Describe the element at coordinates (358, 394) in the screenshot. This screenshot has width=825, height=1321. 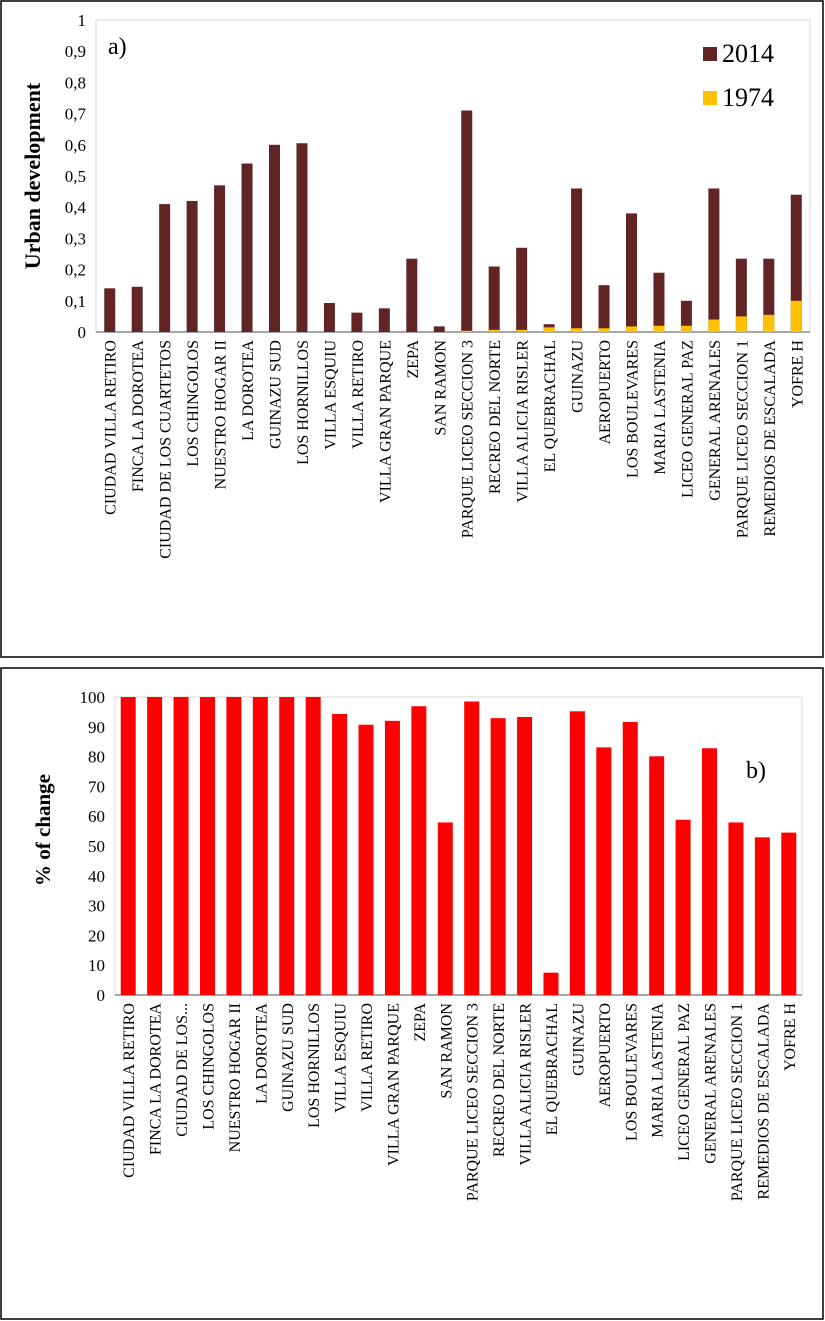
I see `x-tick-label: VILLA RETIRO` at that location.